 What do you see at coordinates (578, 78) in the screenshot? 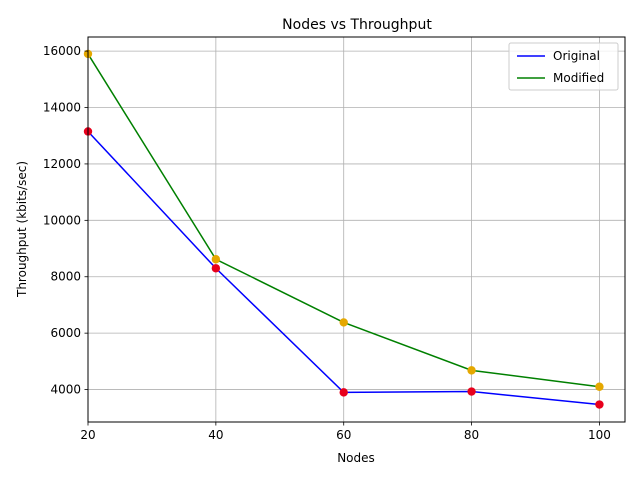
I see `legend-label-modified: Modified` at bounding box center [578, 78].